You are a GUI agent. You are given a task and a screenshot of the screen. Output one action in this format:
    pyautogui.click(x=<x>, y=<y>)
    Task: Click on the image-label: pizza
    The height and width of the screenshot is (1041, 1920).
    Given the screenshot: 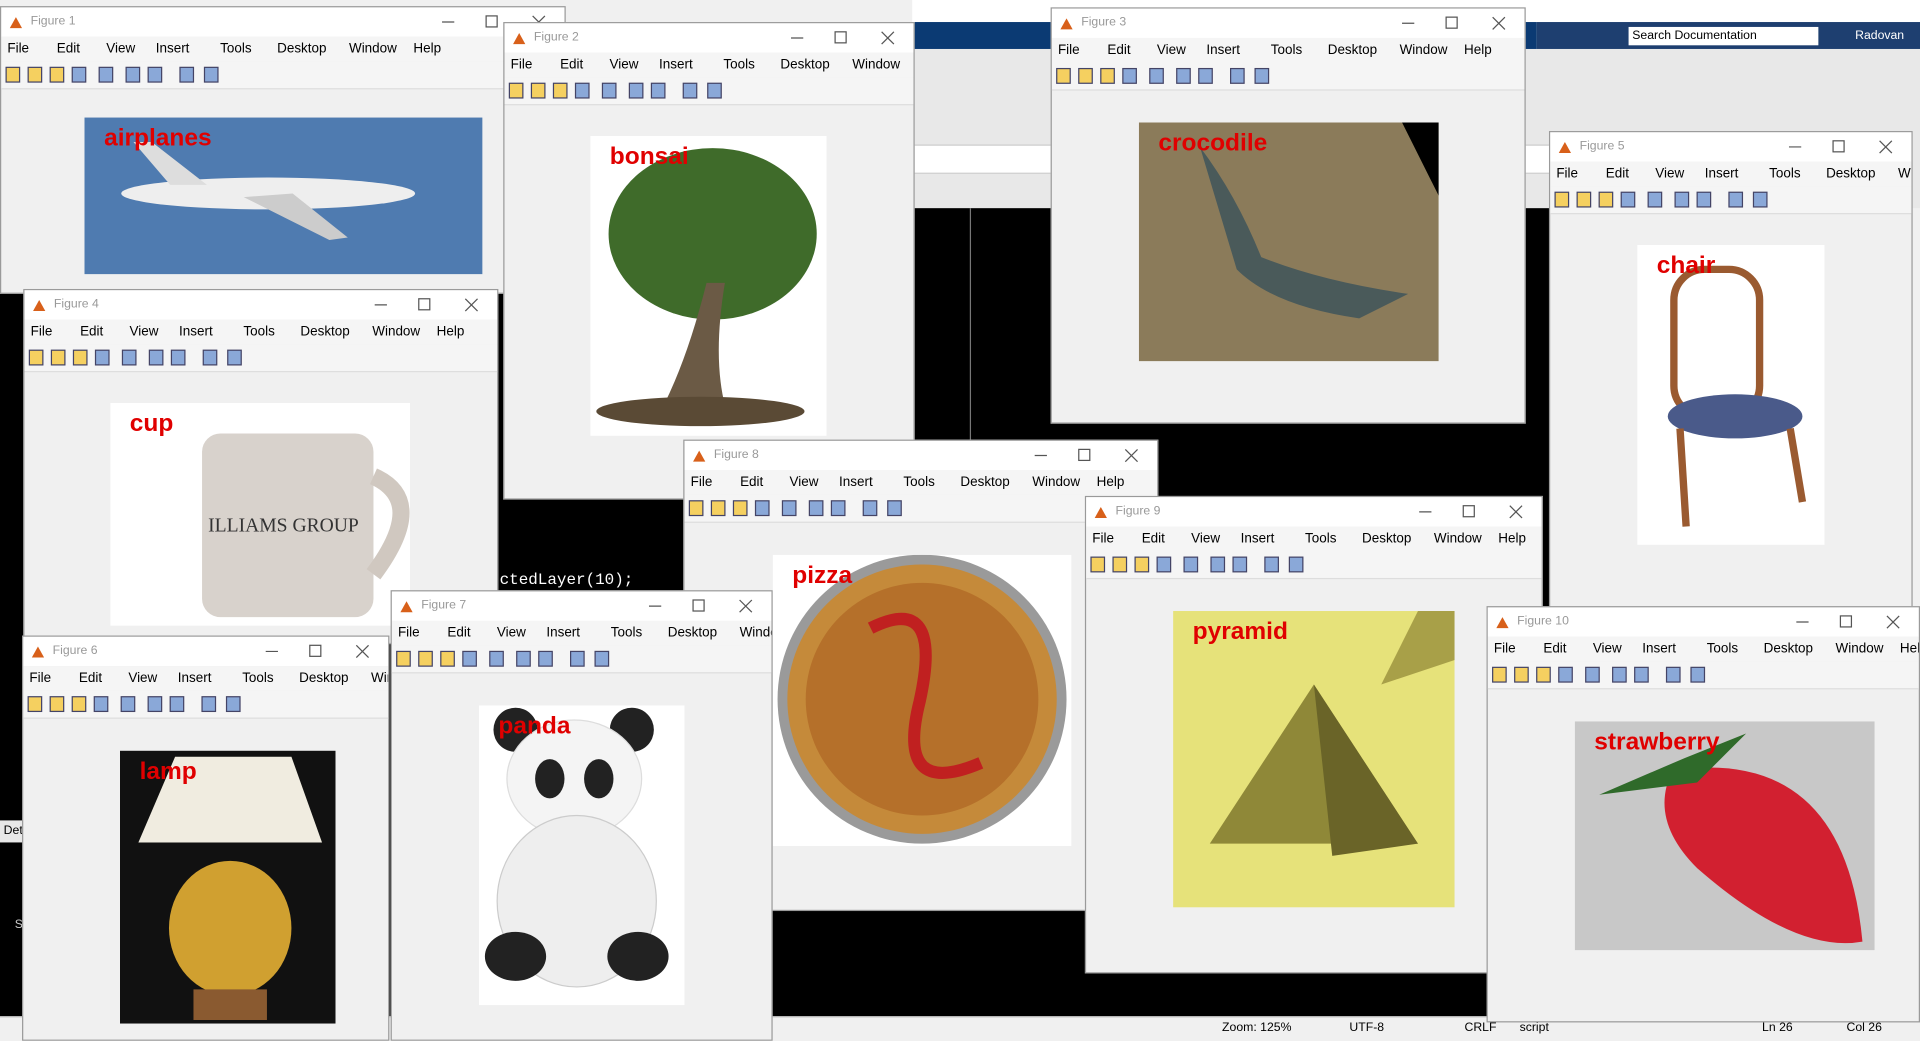 What is the action you would take?
    pyautogui.click(x=822, y=575)
    